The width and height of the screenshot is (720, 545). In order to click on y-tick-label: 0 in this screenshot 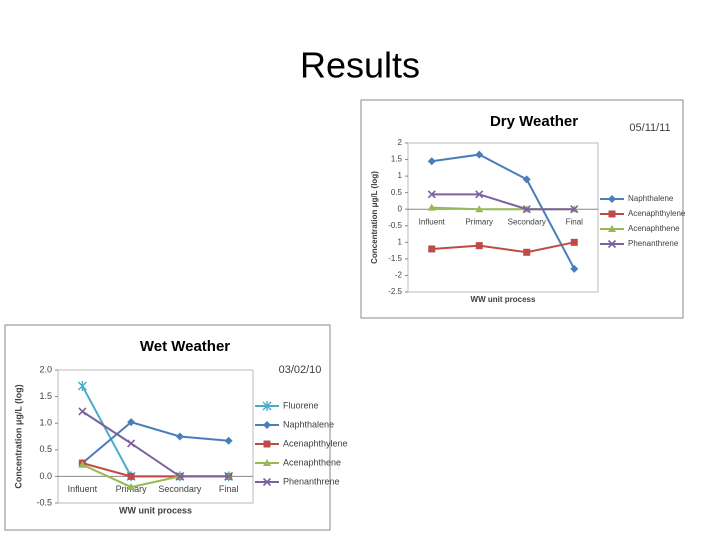, I will do `click(400, 208)`.